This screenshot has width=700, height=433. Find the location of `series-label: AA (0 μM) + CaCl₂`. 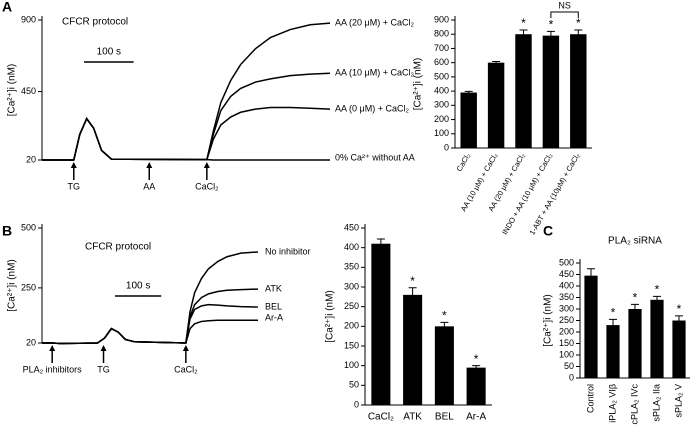

series-label: AA (0 μM) + CaCl₂ is located at coordinates (372, 108).